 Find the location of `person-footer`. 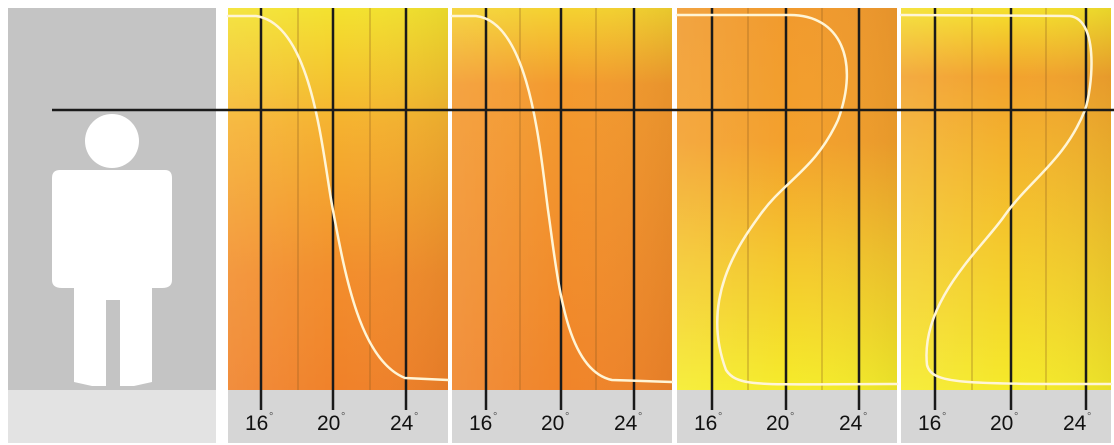

person-footer is located at coordinates (112, 416).